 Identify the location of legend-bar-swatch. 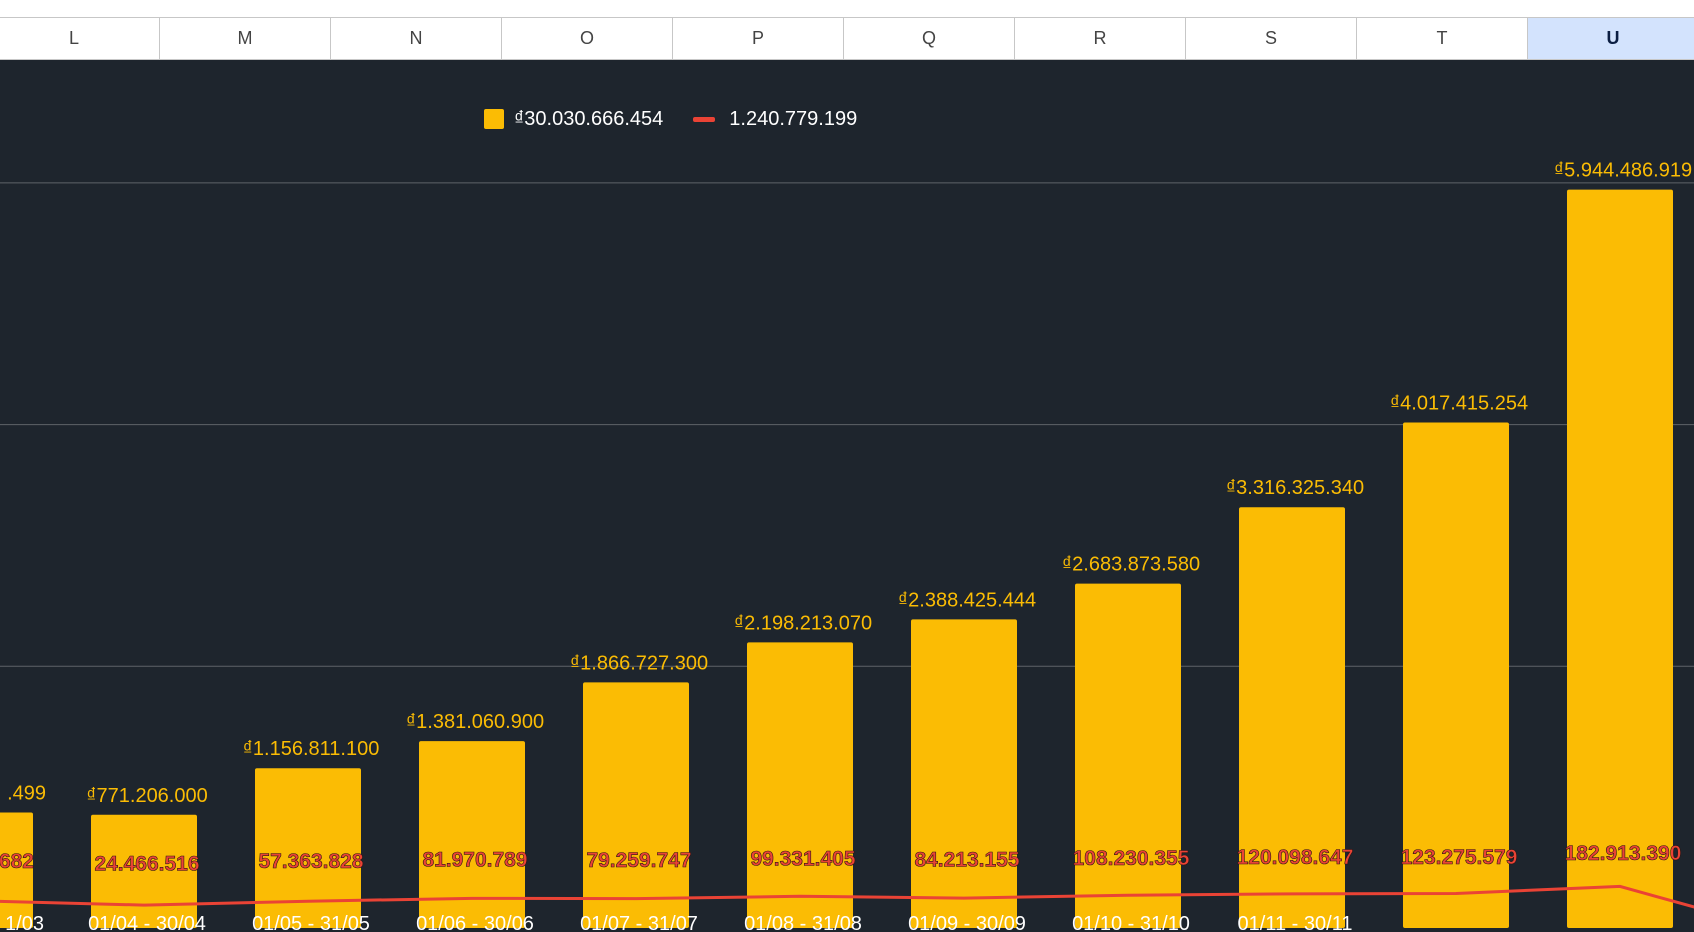
(494, 119).